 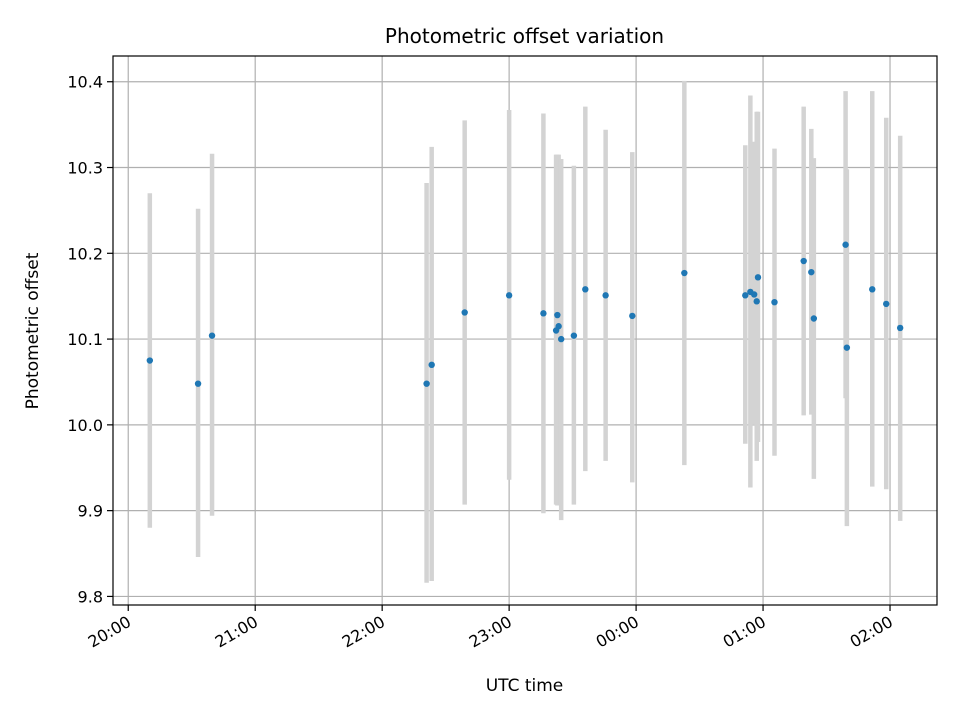 I want to click on chart-title: Photometric offset variation, so click(x=524, y=36).